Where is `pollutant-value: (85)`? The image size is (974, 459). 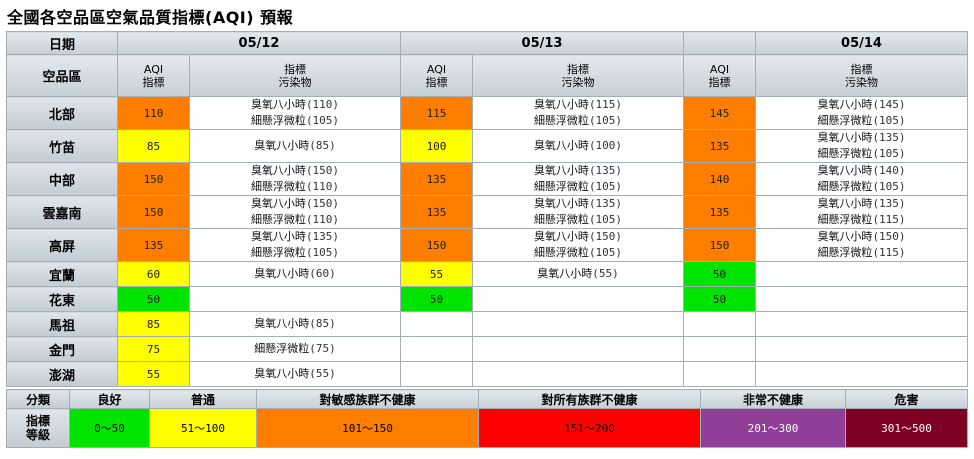 pollutant-value: (85) is located at coordinates (322, 323).